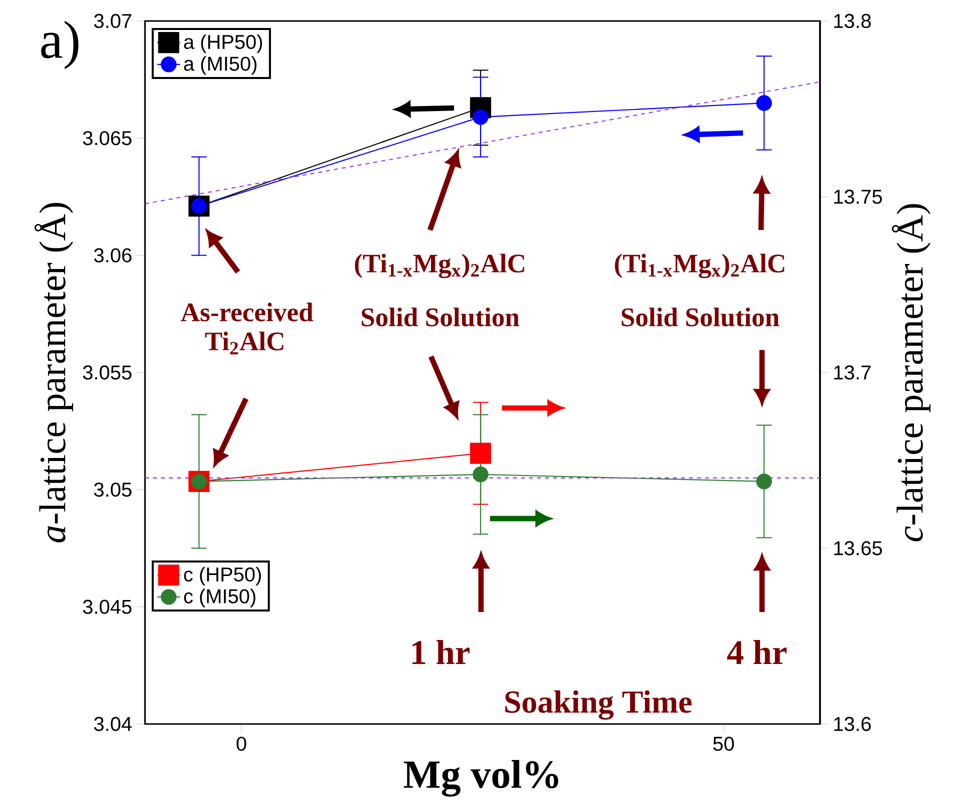 The width and height of the screenshot is (955, 801). I want to click on x-tick-label: 0, so click(241, 743).